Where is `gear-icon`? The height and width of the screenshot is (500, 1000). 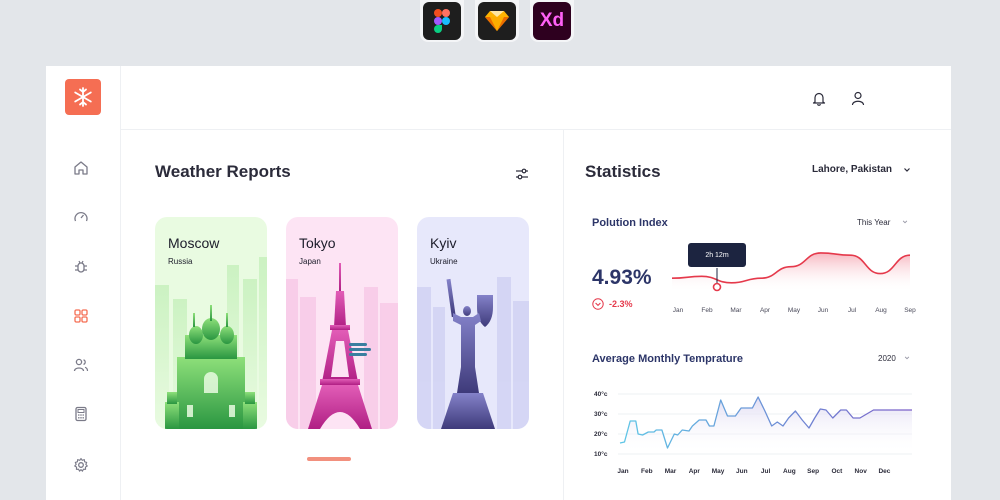 gear-icon is located at coordinates (81, 464).